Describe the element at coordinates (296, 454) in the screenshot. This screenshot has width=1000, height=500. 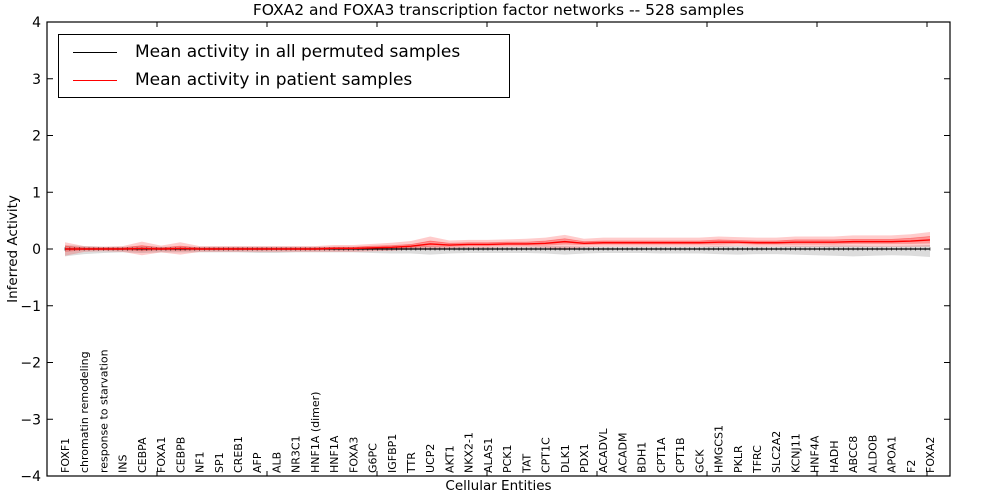
I see `x-tick-label: NR3C1` at that location.